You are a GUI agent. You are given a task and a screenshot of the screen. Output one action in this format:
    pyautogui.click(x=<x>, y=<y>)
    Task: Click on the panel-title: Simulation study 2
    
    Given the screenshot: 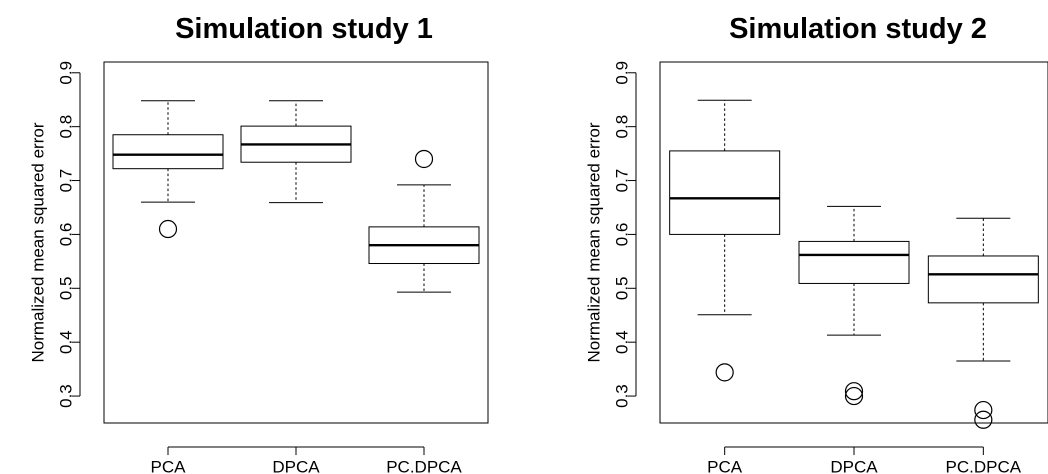 What is the action you would take?
    pyautogui.click(x=858, y=29)
    